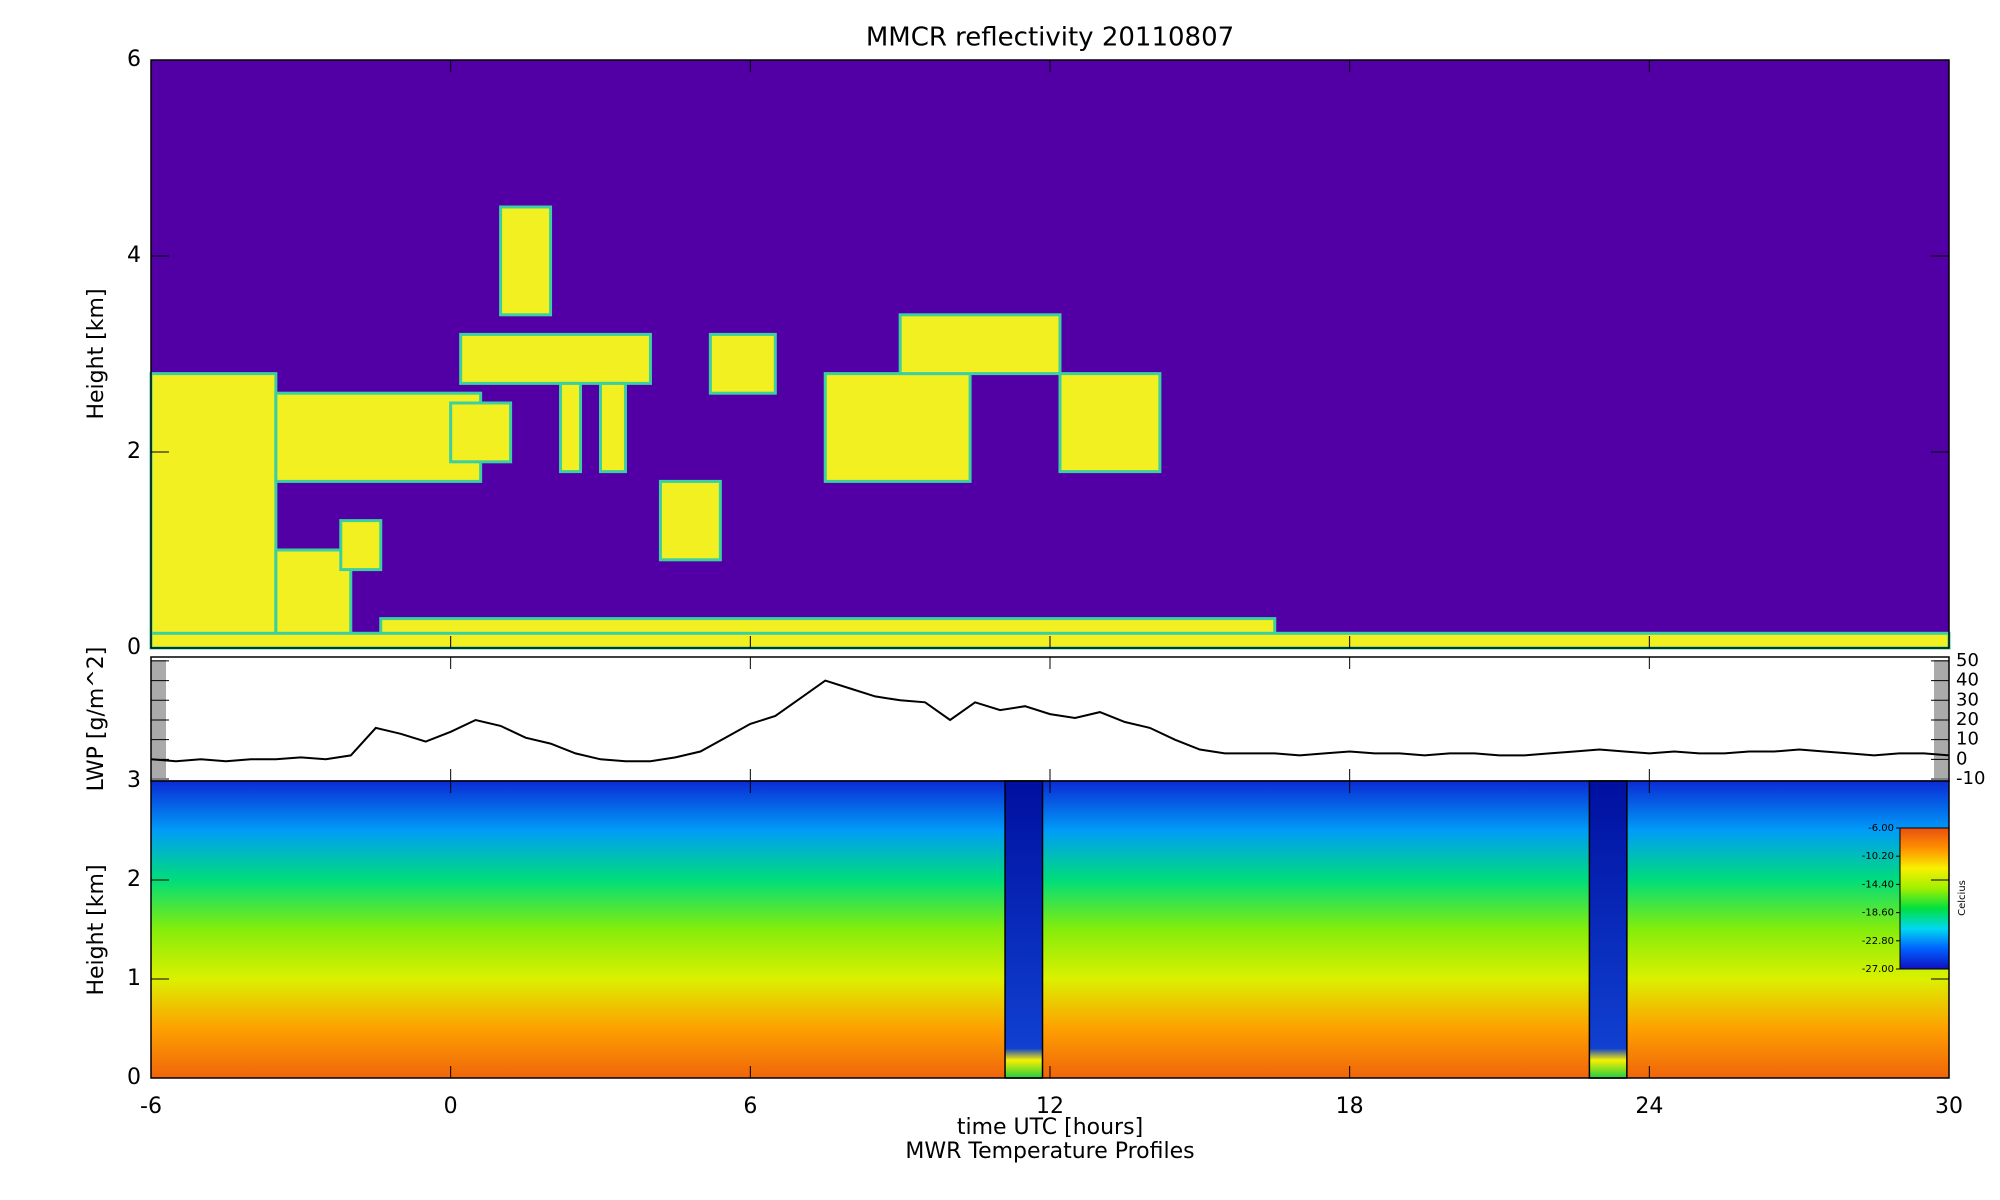 The height and width of the screenshot is (1200, 2000). Describe the element at coordinates (451, 1106) in the screenshot. I see `x-tick-label: 0` at that location.